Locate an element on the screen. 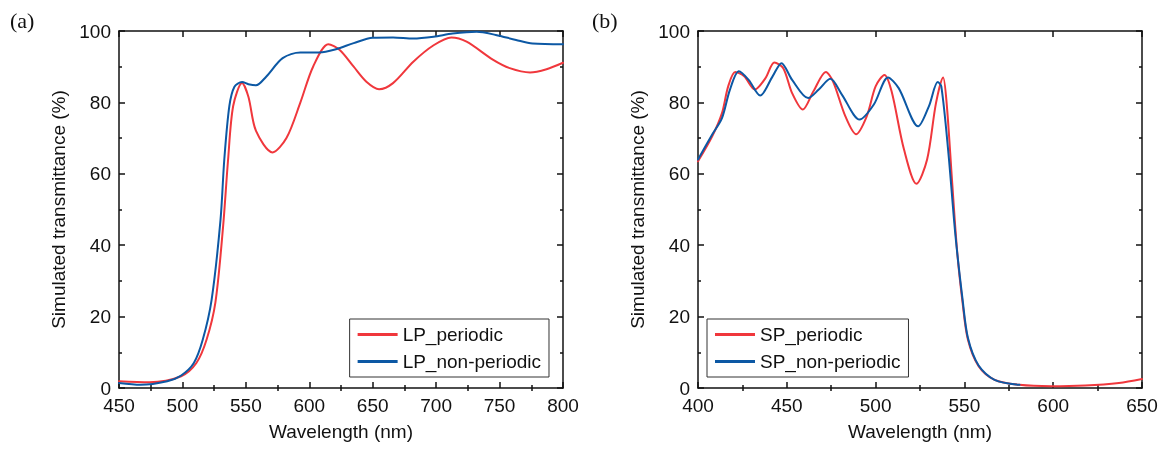 The image size is (1165, 459). legend-label: LP_non-periodic is located at coordinates (471, 362).